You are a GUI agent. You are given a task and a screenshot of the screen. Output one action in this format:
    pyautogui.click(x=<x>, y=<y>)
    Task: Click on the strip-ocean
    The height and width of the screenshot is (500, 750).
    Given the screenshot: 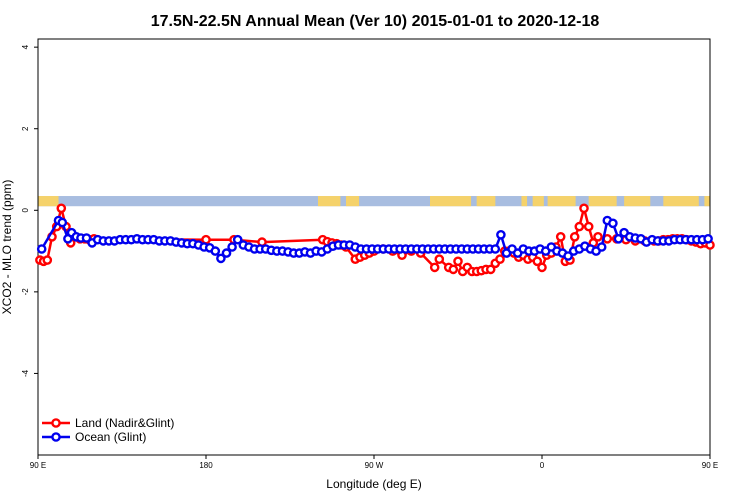 What is the action you would take?
    pyautogui.click(x=374, y=201)
    